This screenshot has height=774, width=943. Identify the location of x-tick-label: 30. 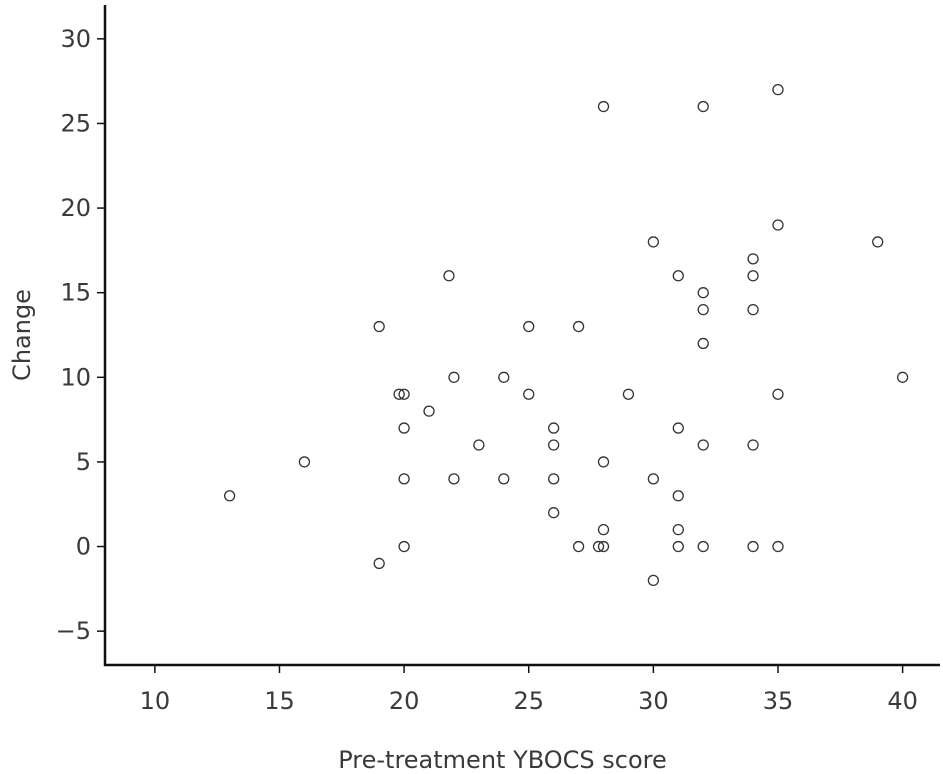
(653, 701).